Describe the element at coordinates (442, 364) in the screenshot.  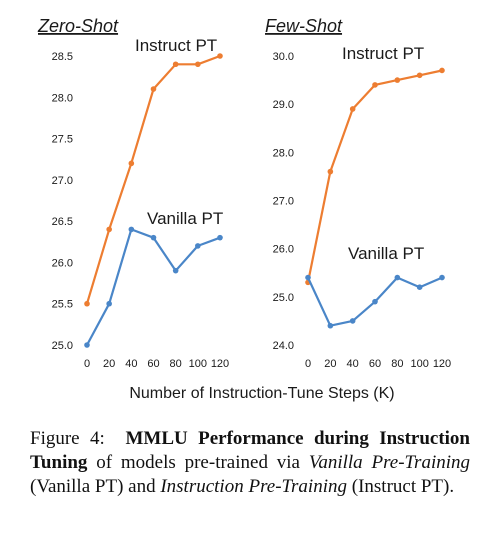
I see `panel-few-shot-xtick-label: 120` at that location.